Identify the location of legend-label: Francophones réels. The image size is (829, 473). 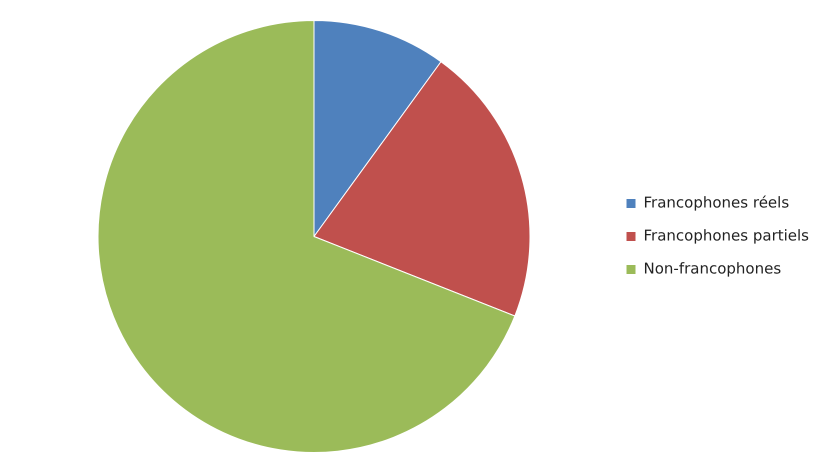
(717, 202).